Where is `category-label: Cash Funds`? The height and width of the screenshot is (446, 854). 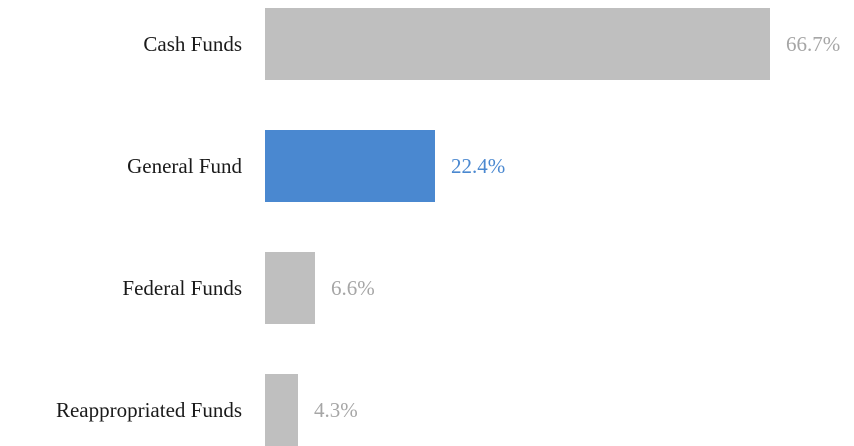 category-label: Cash Funds is located at coordinates (192, 44).